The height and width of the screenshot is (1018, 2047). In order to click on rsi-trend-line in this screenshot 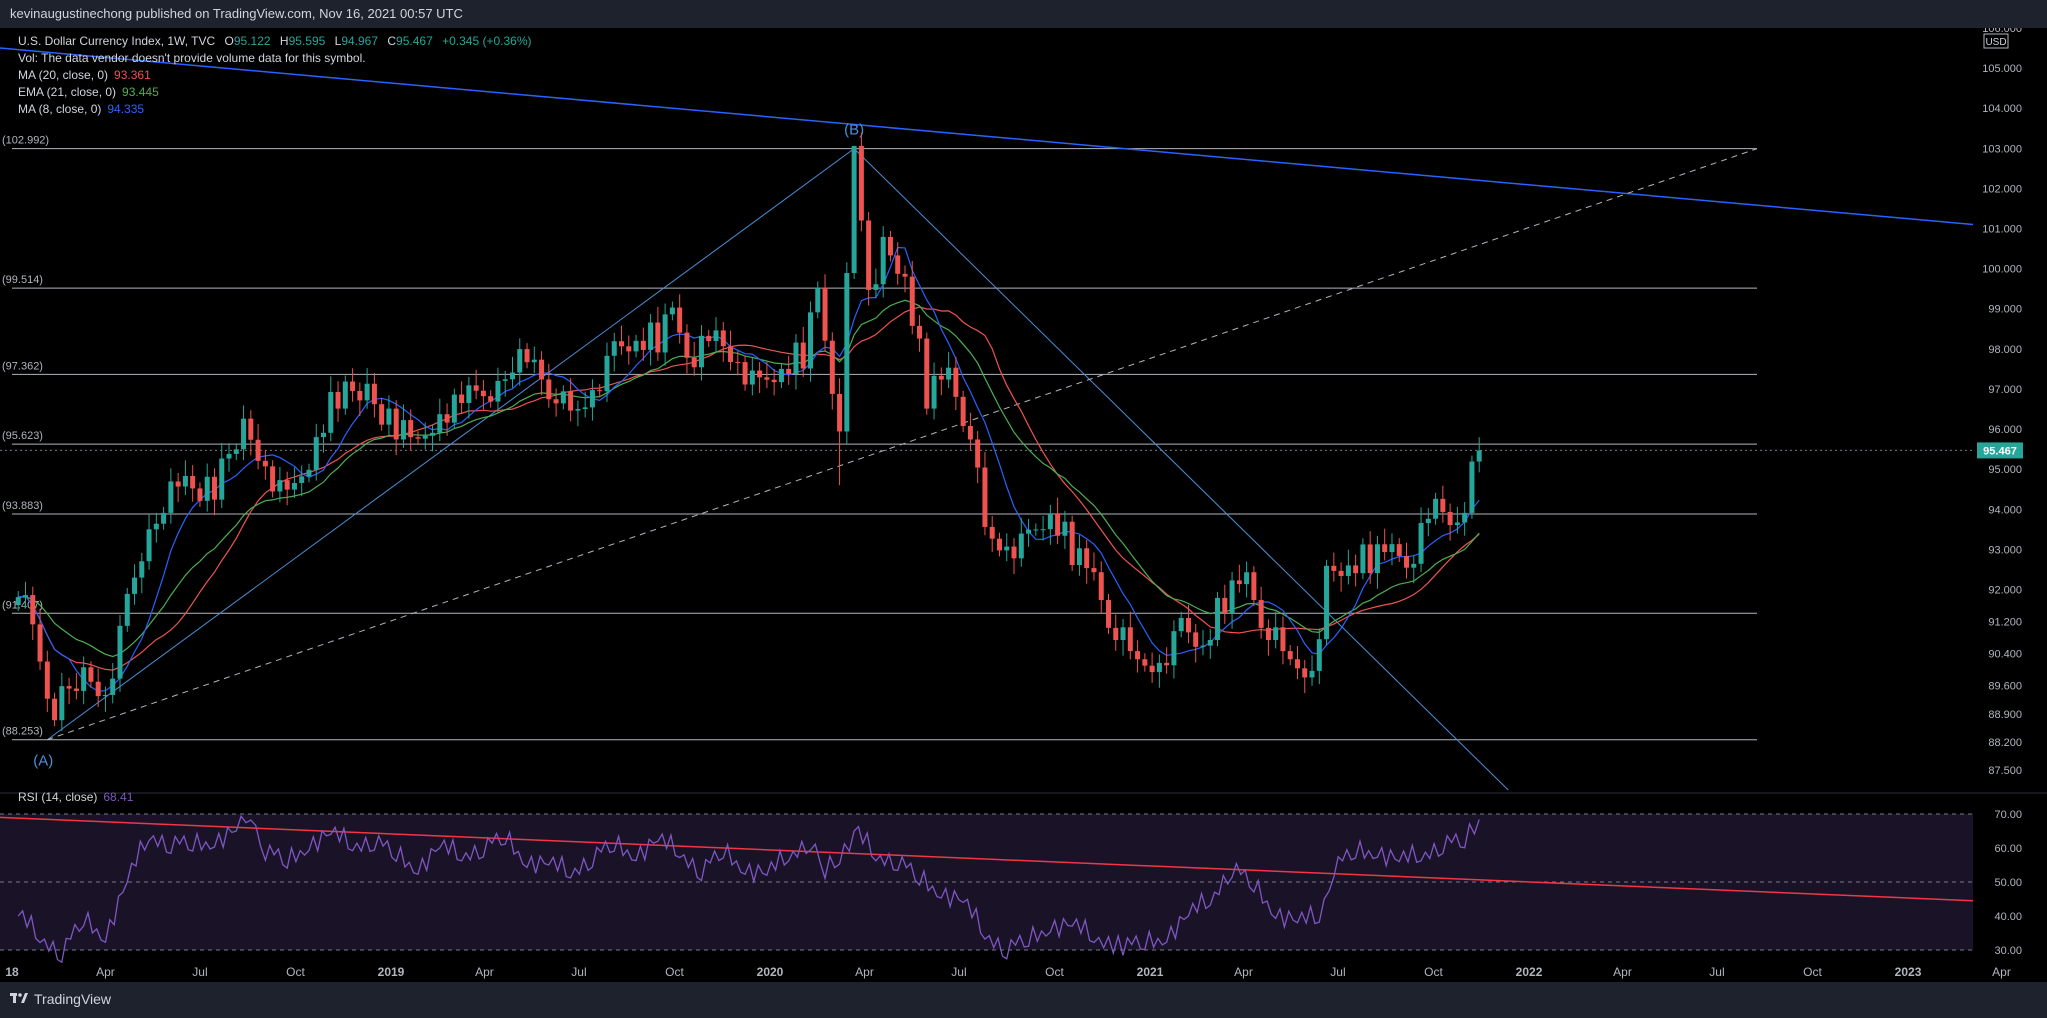, I will do `click(987, 859)`.